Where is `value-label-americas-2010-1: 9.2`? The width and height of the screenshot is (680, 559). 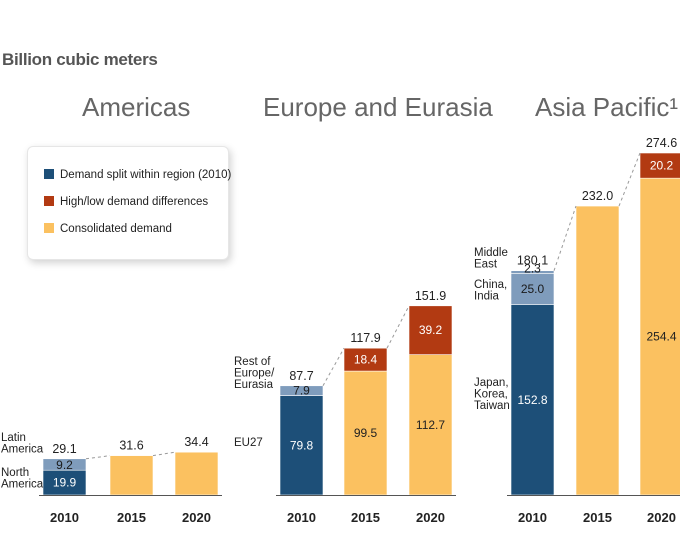 value-label-americas-2010-1: 9.2 is located at coordinates (64, 465).